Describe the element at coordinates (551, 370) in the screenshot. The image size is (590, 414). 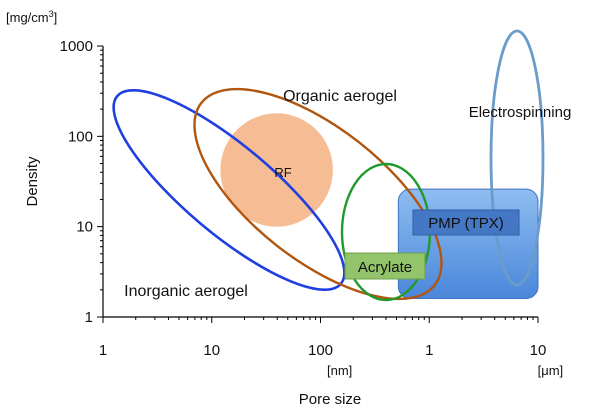
I see `x-unit-label: [μm]` at that location.